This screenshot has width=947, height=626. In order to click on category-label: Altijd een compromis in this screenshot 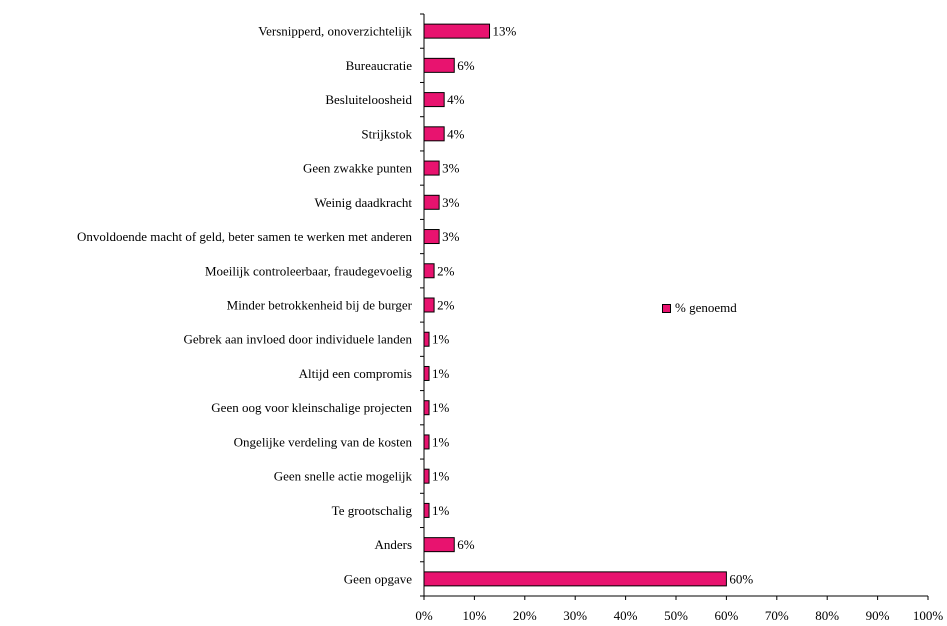, I will do `click(355, 373)`.